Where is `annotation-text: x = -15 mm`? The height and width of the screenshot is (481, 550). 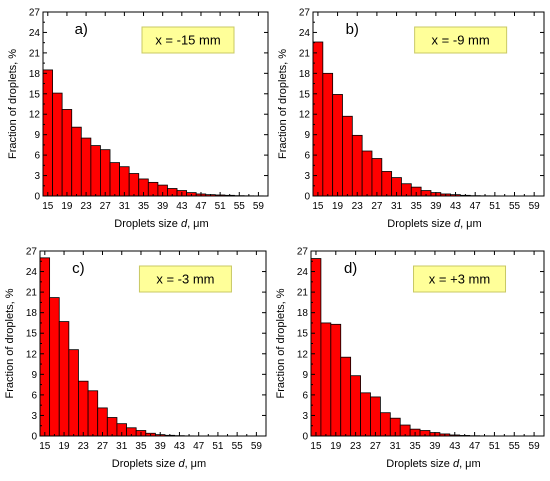
annotation-text: x = -15 mm is located at coordinates (187, 40).